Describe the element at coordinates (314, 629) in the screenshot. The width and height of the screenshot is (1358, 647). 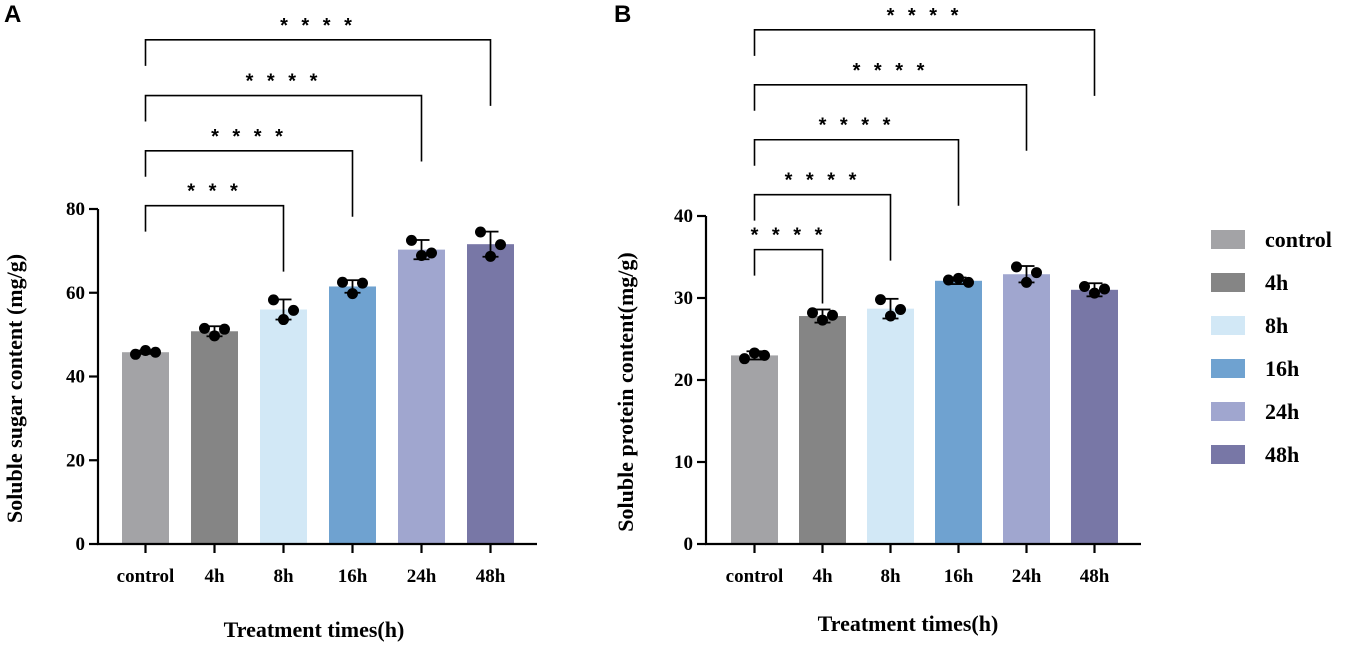
I see `x-axis-title: Treatment times(h)` at that location.